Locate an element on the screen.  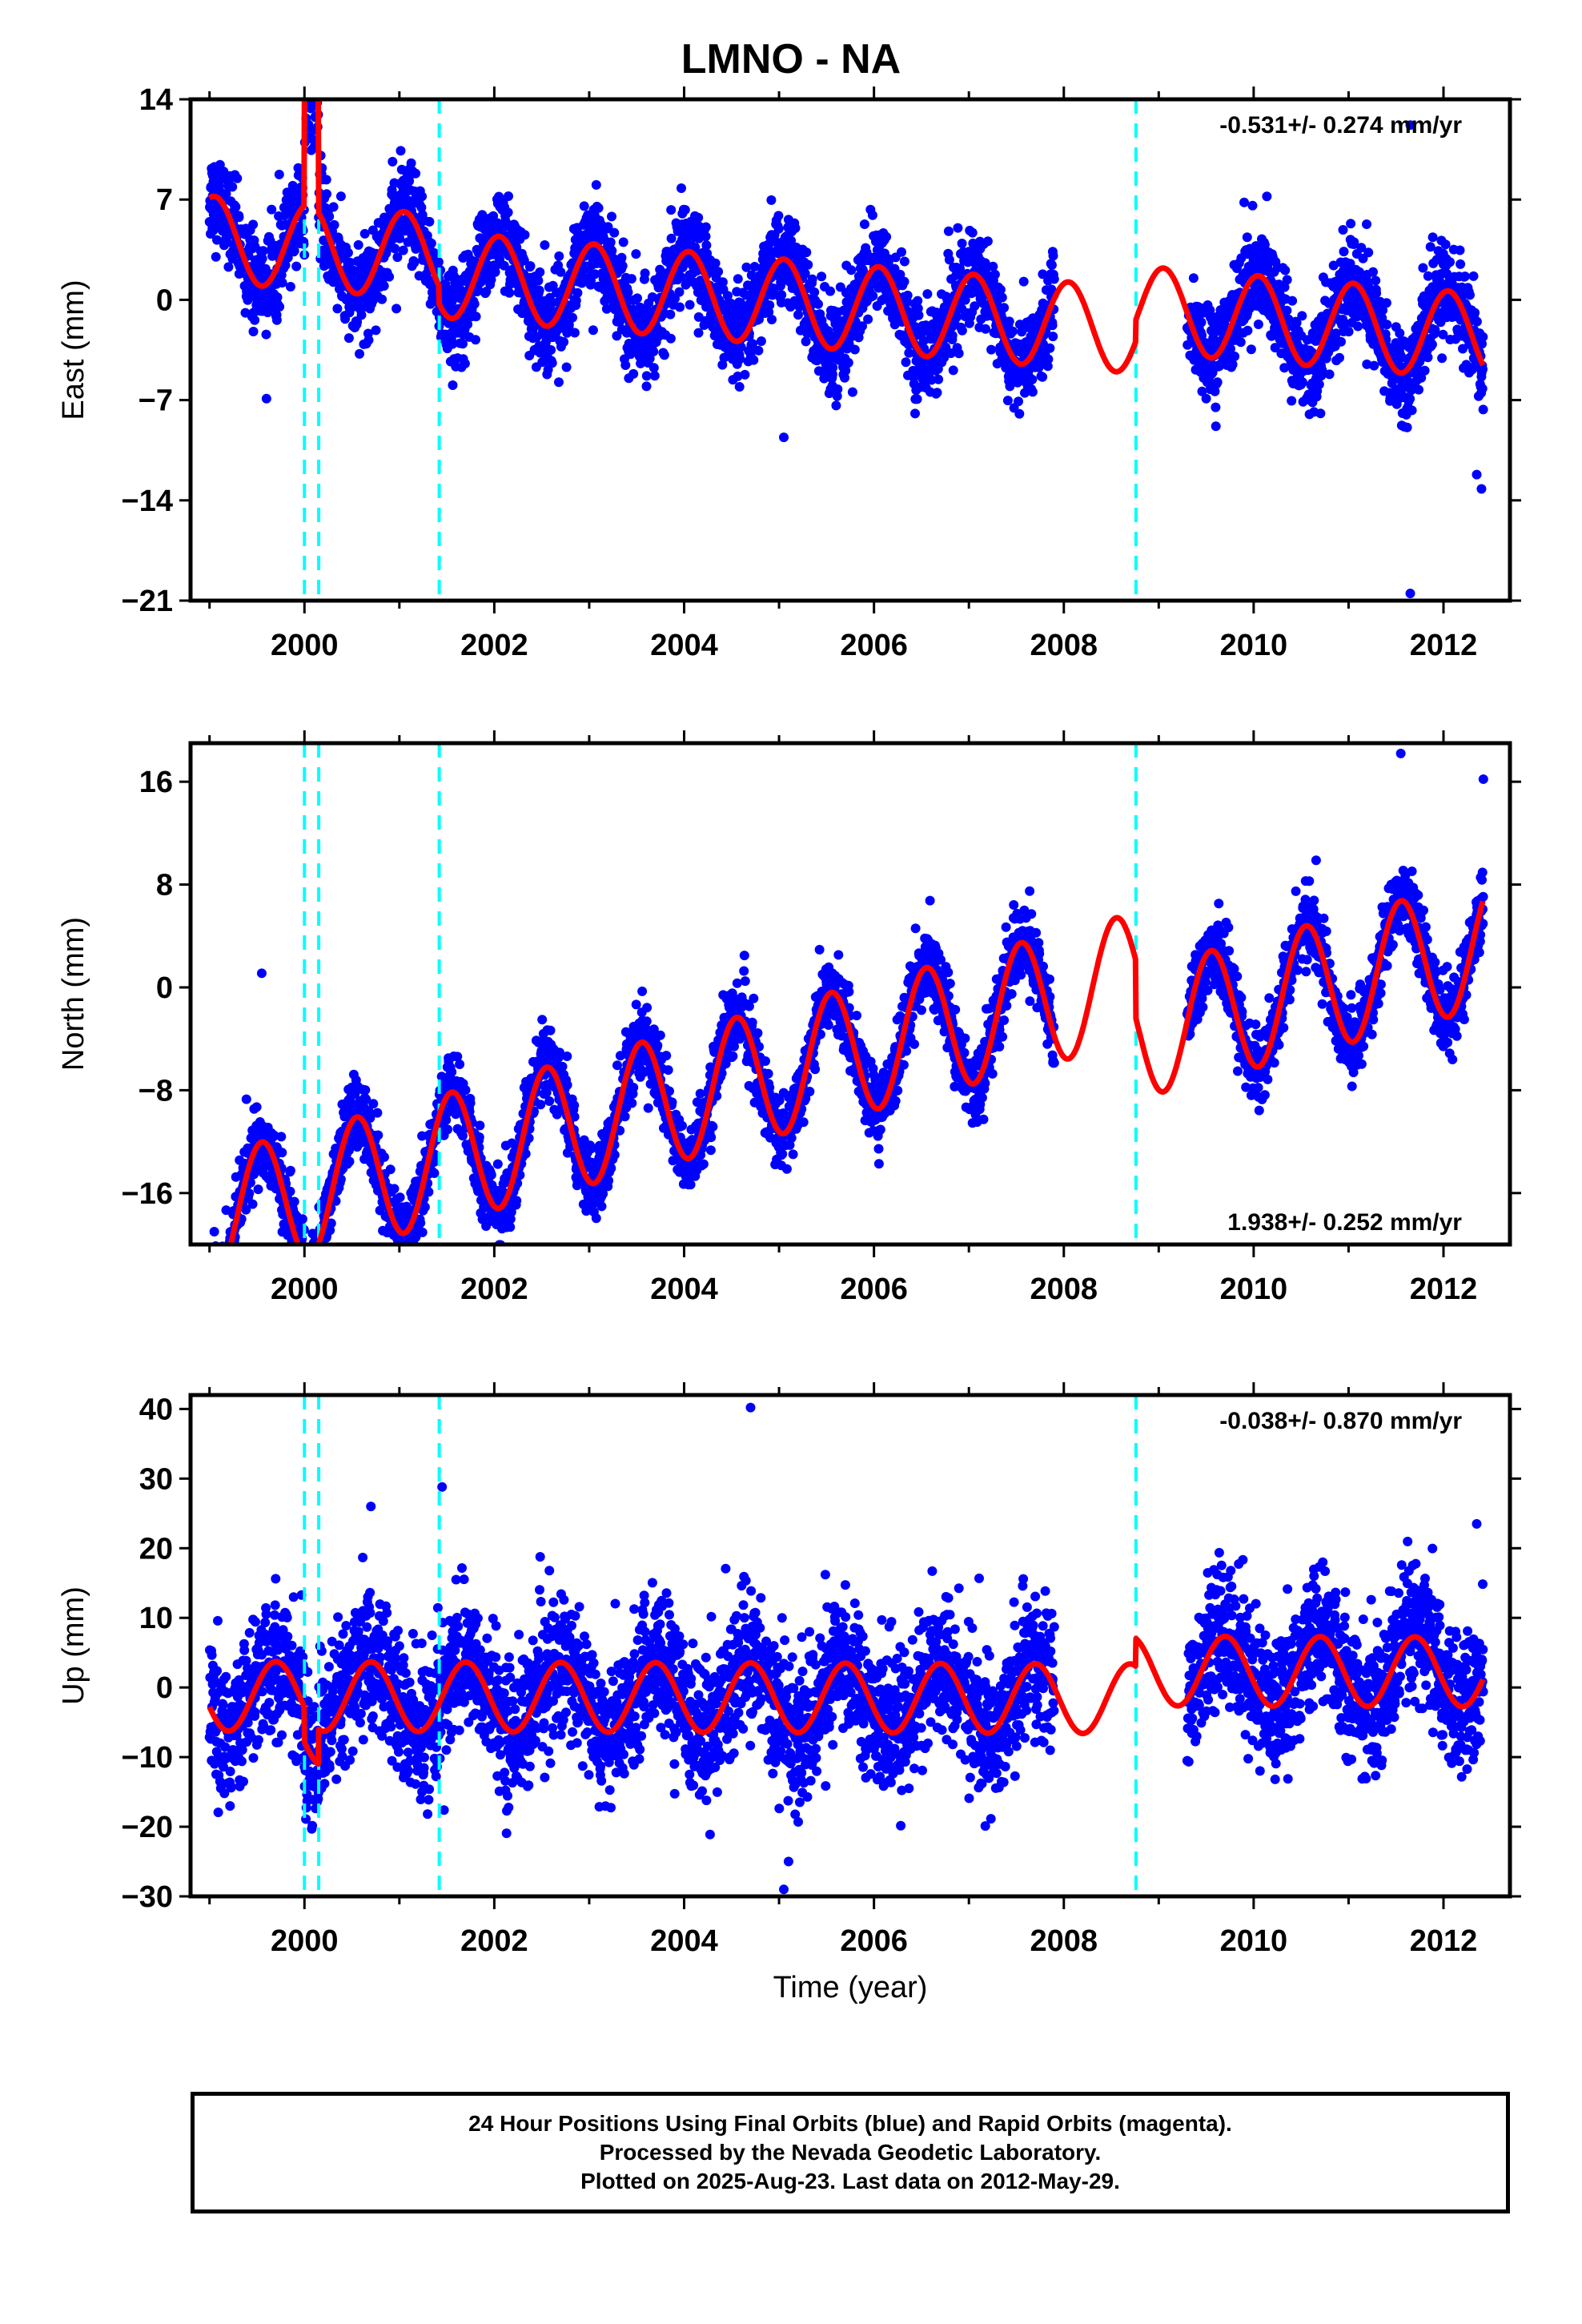
x-tick-label: 2010 is located at coordinates (1254, 645).